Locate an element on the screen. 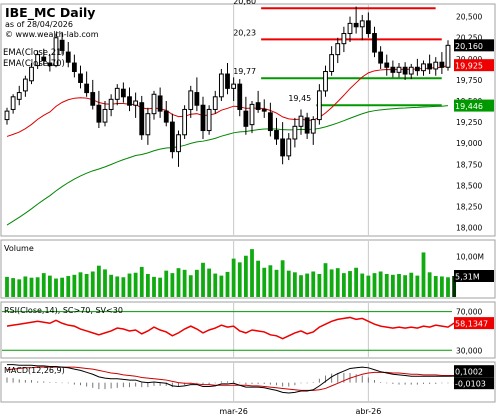 The width and height of the screenshot is (496, 420). price-ytick: 19,750 is located at coordinates (469, 80).